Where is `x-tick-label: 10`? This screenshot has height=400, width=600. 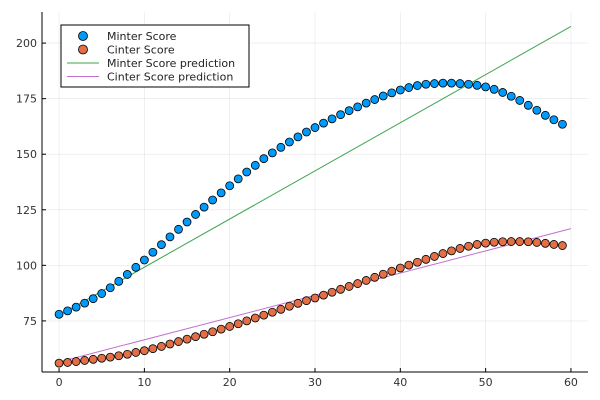 x-tick-label: 10 is located at coordinates (144, 382).